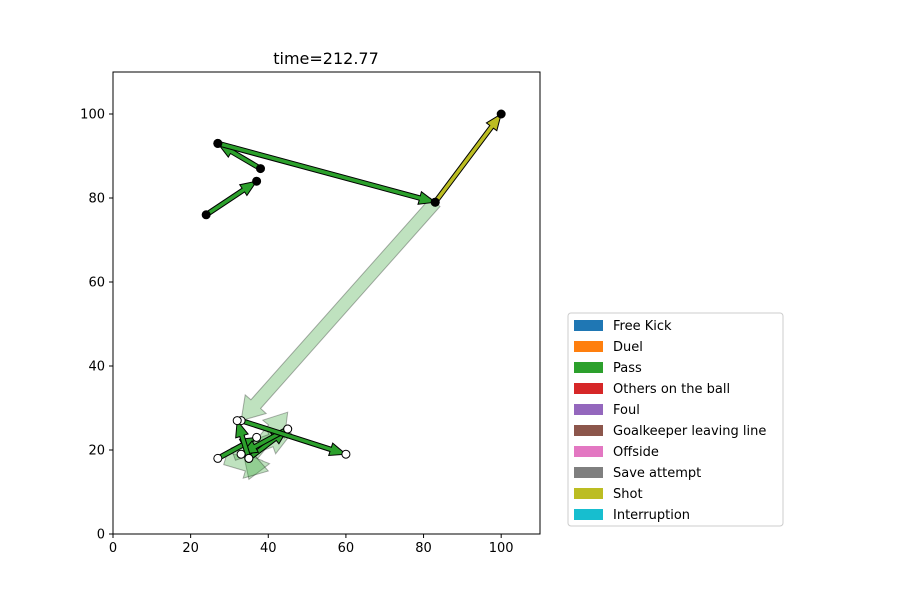 The height and width of the screenshot is (604, 900). I want to click on x-tick-label: 20, so click(190, 548).